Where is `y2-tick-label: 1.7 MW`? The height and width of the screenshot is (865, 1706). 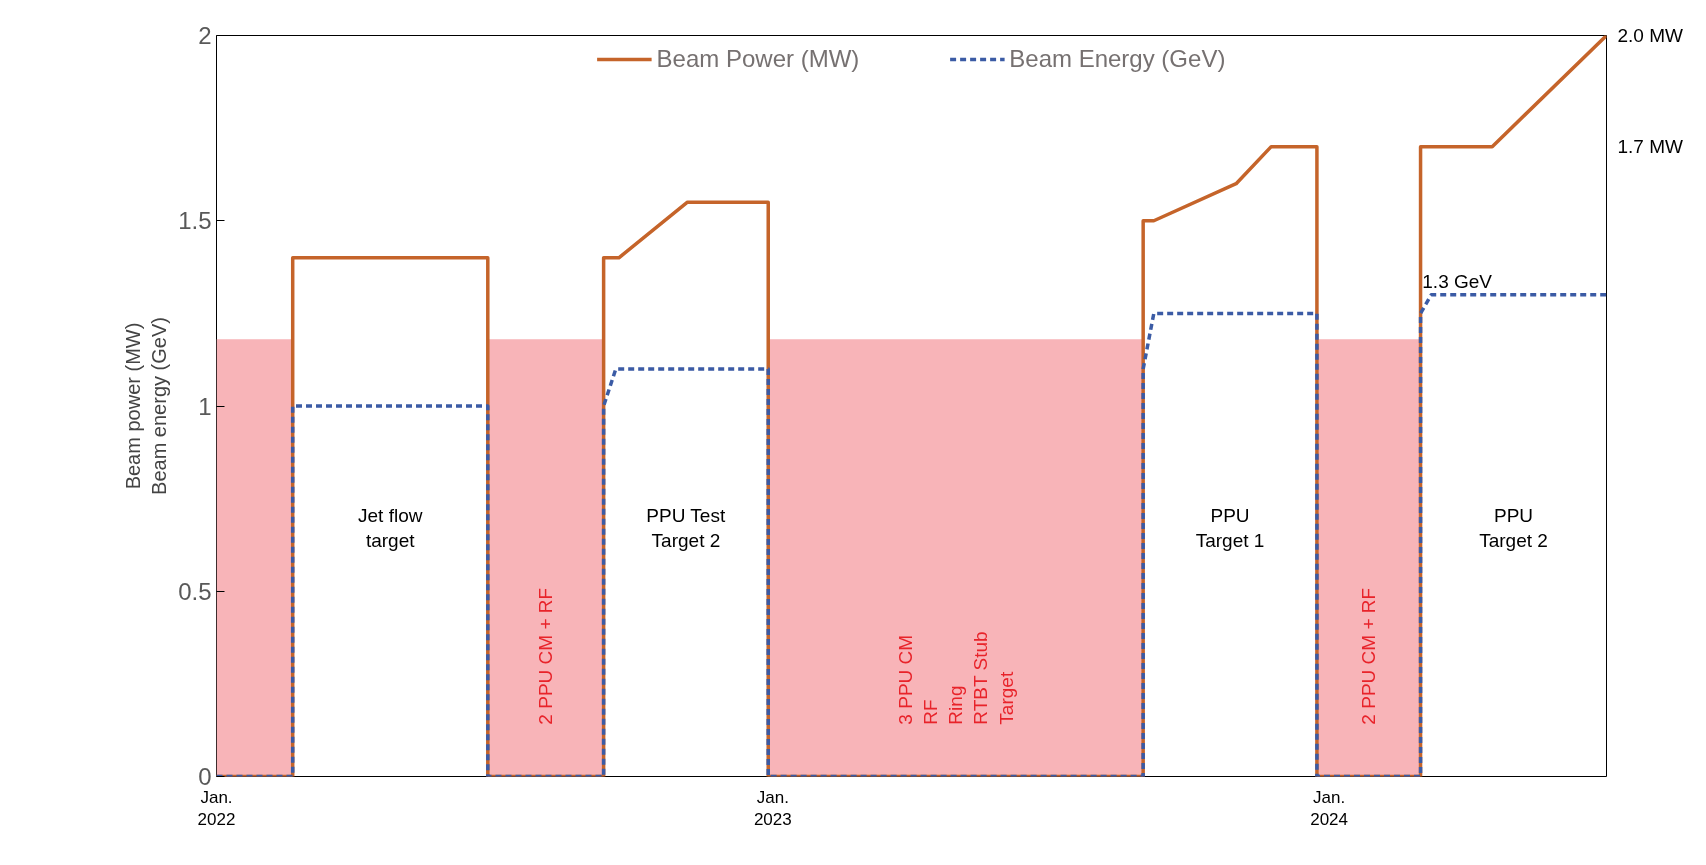
y2-tick-label: 1.7 MW is located at coordinates (1650, 147).